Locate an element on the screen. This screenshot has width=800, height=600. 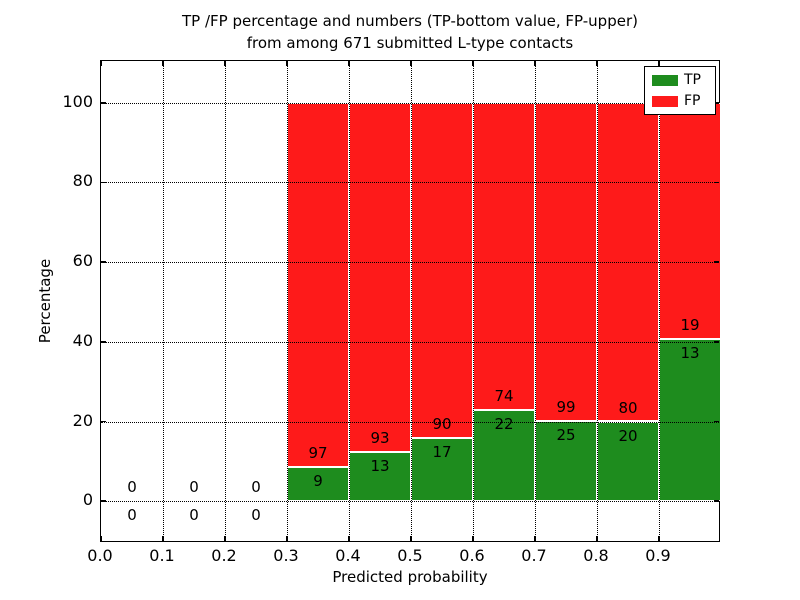
fp-count-label: 90 is located at coordinates (442, 423).